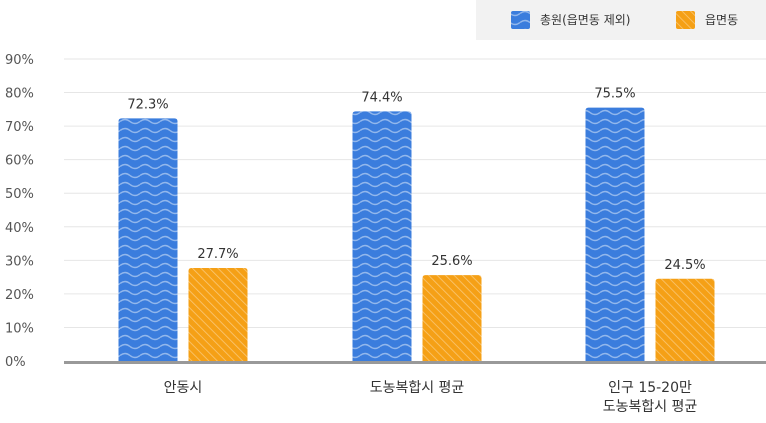  What do you see at coordinates (19, 261) in the screenshot?
I see `y-tick-label: 30%` at bounding box center [19, 261].